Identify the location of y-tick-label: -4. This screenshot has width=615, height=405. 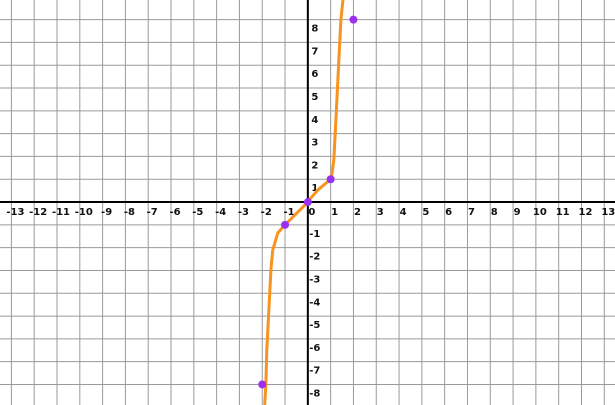
(314, 302).